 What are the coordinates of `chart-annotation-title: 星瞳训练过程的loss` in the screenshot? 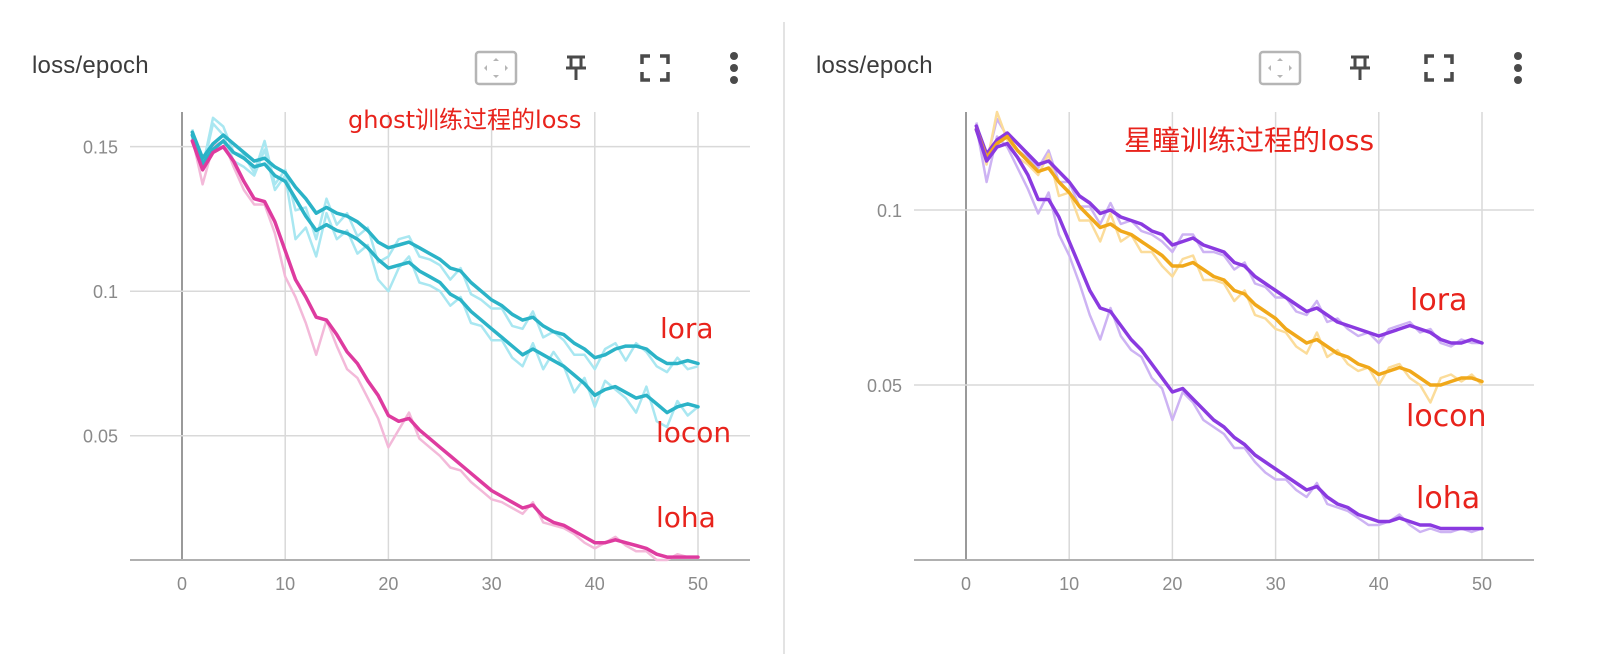 It's located at (1249, 140).